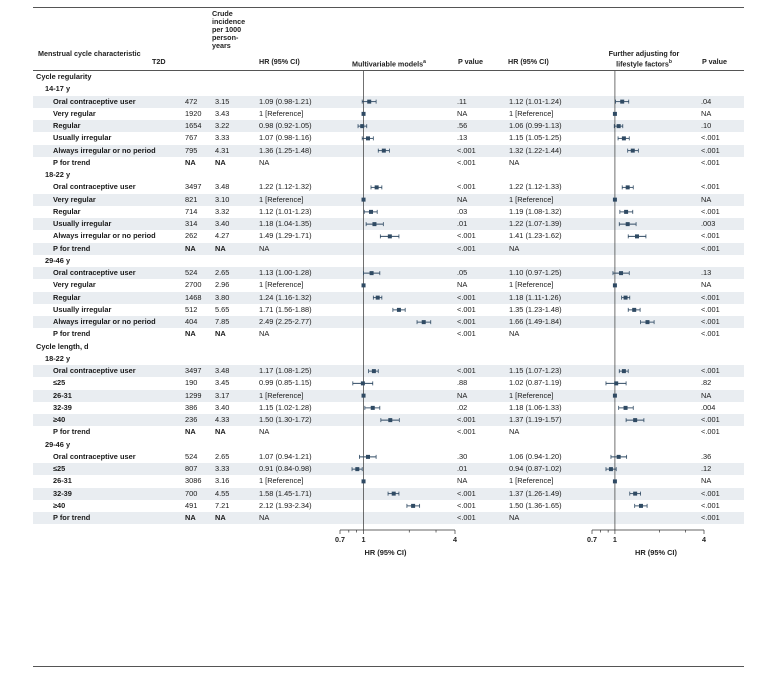 The width and height of the screenshot is (769, 678). I want to click on cell-p-multivariable: .56, so click(462, 125).